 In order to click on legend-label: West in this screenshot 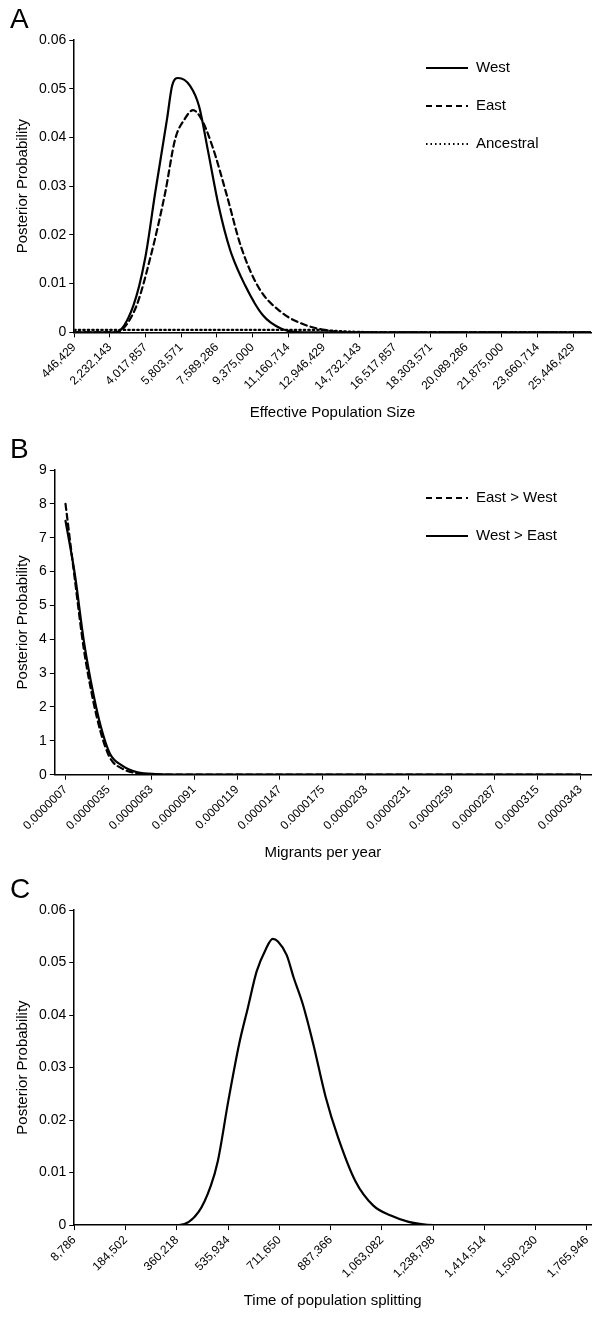, I will do `click(493, 67)`.